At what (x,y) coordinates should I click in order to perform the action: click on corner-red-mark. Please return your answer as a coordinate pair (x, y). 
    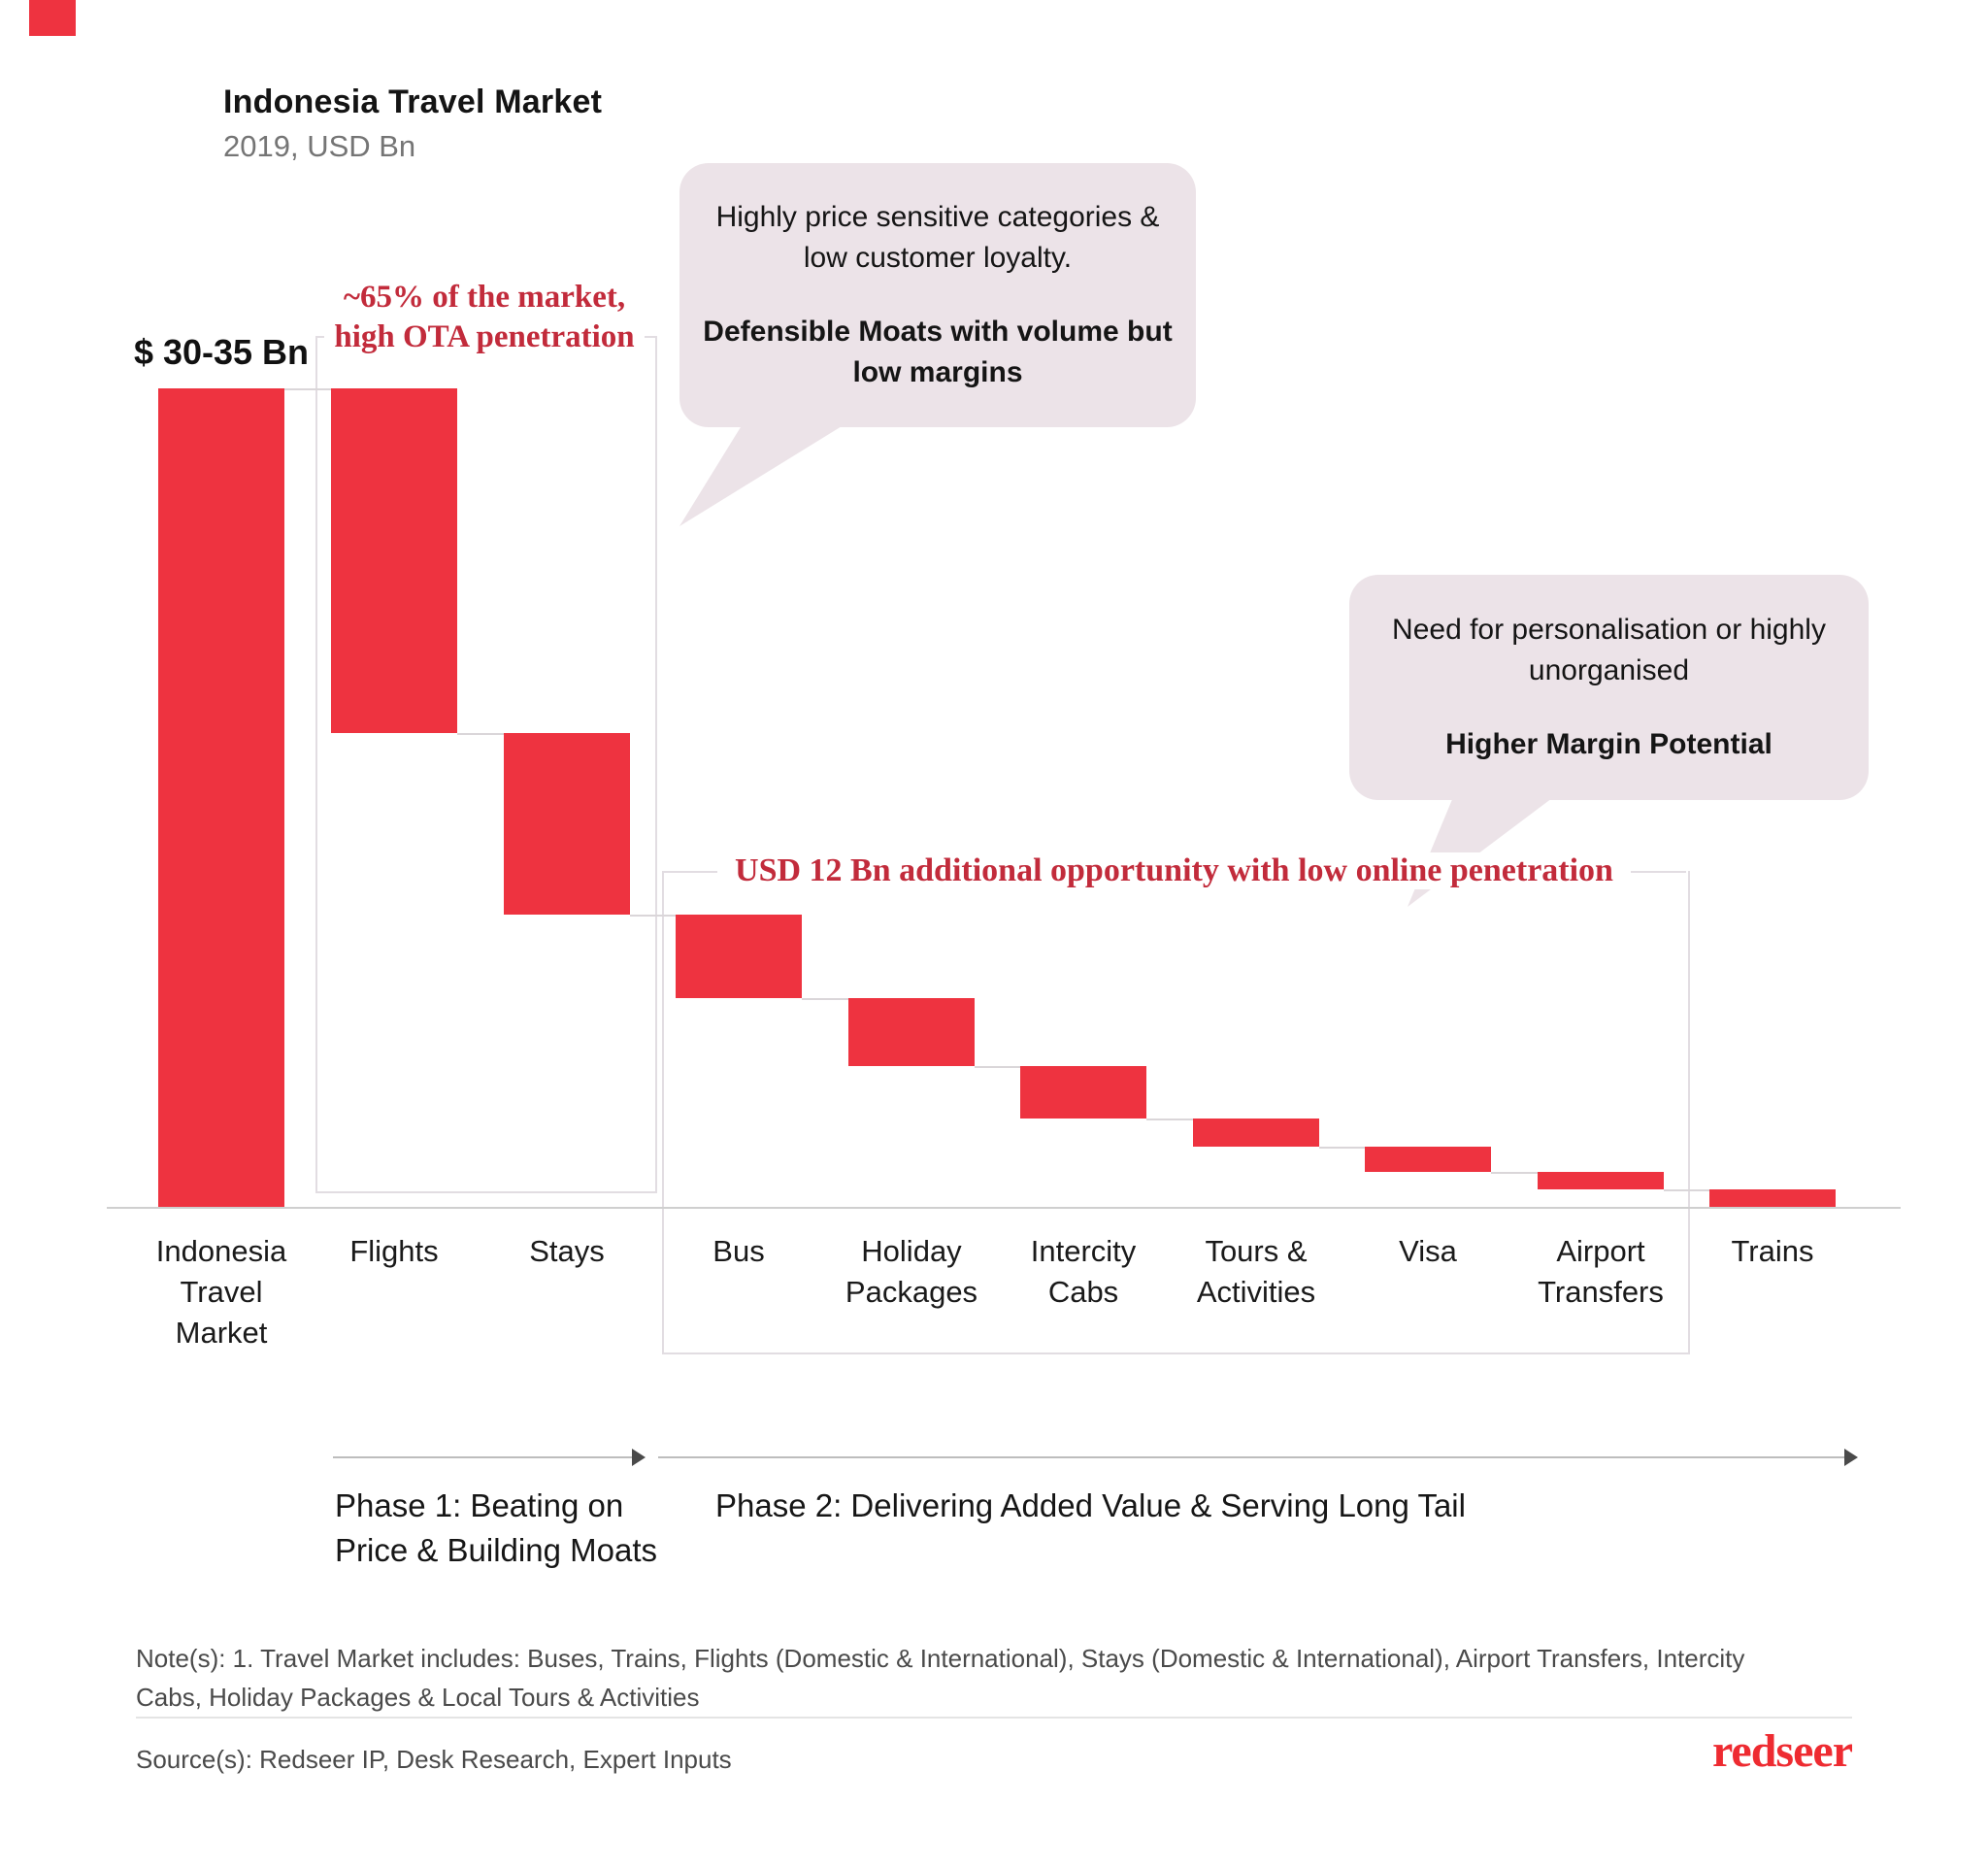
    Looking at the image, I should click on (53, 18).